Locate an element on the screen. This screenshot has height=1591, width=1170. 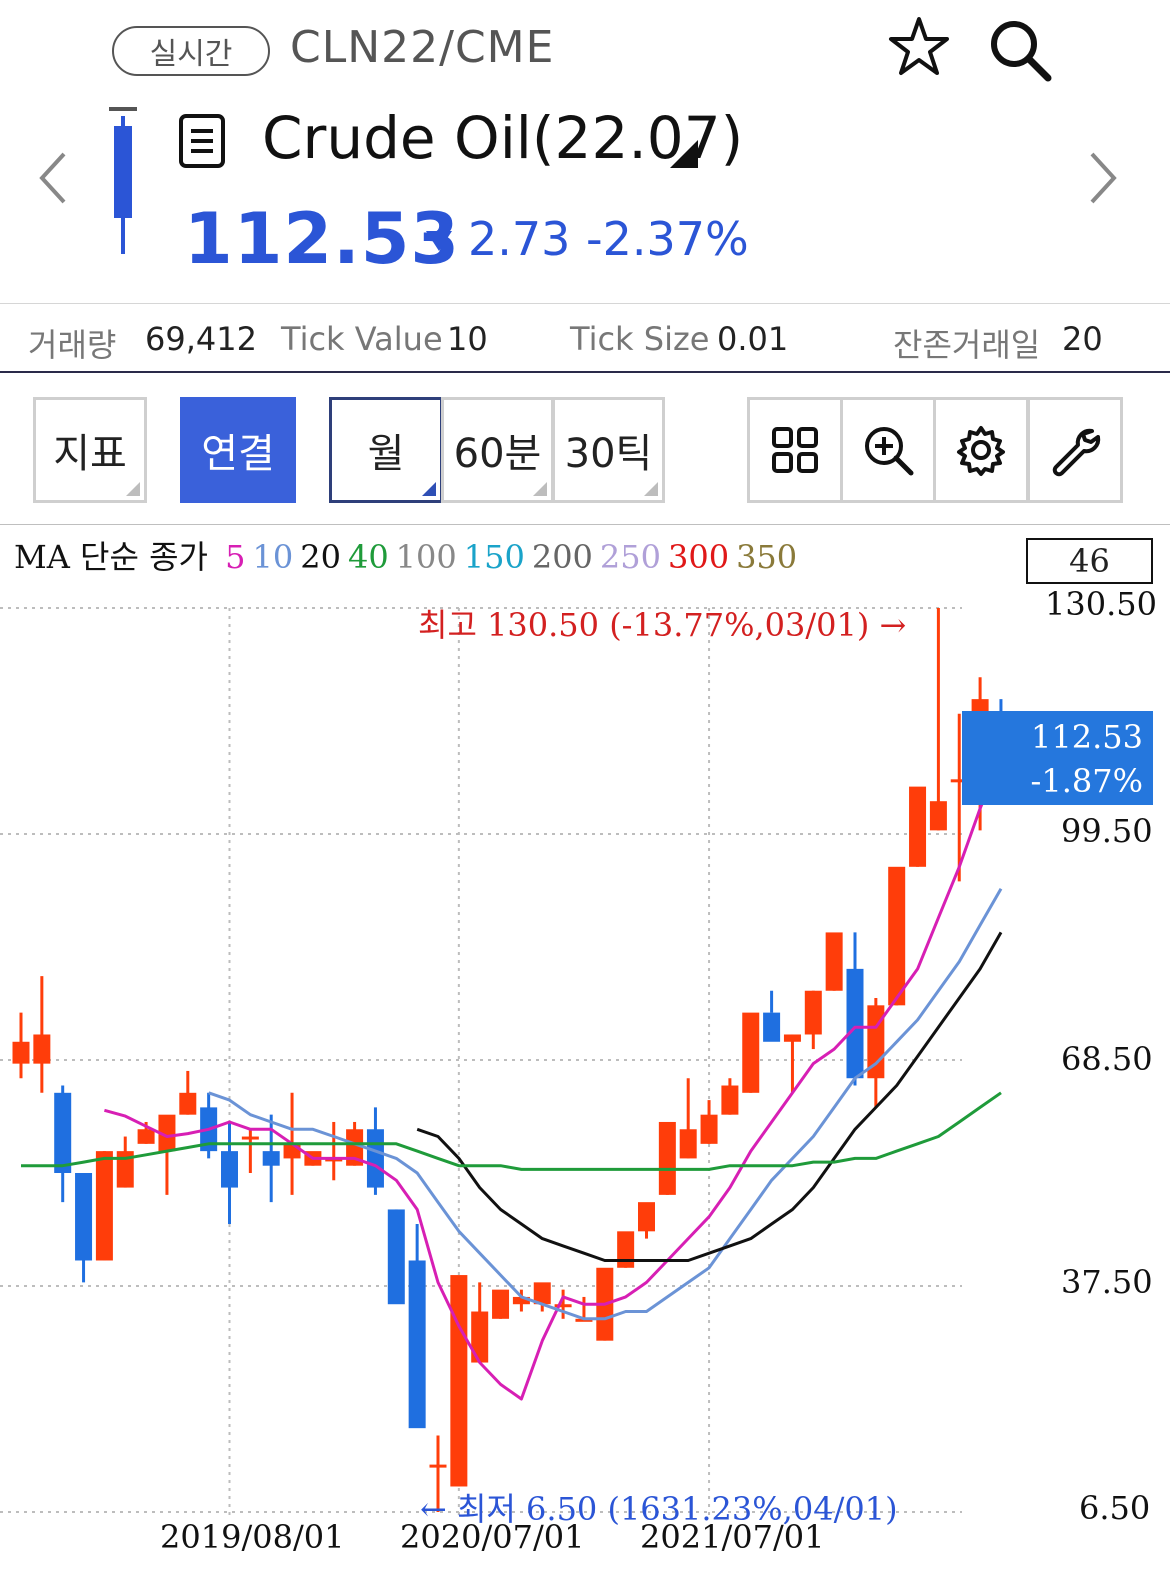
indicator-button: 지표 is located at coordinates (90, 450).